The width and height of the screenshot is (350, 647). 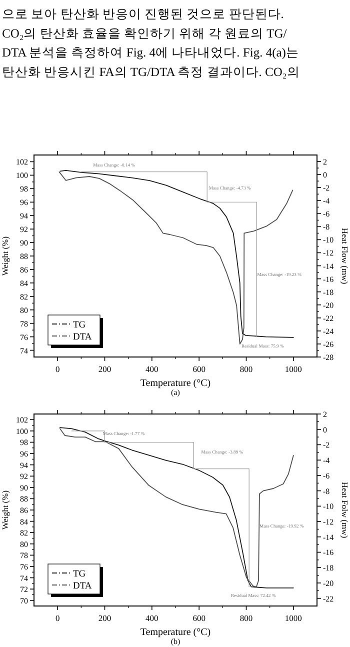 What do you see at coordinates (328, 357) in the screenshot?
I see `y2-tick-label: -28` at bounding box center [328, 357].